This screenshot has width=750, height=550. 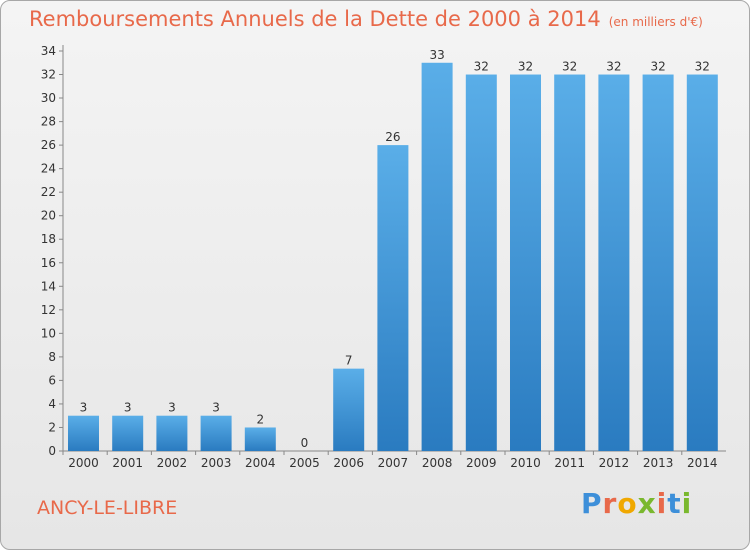 I want to click on y-tick-label: 34, so click(x=48, y=51).